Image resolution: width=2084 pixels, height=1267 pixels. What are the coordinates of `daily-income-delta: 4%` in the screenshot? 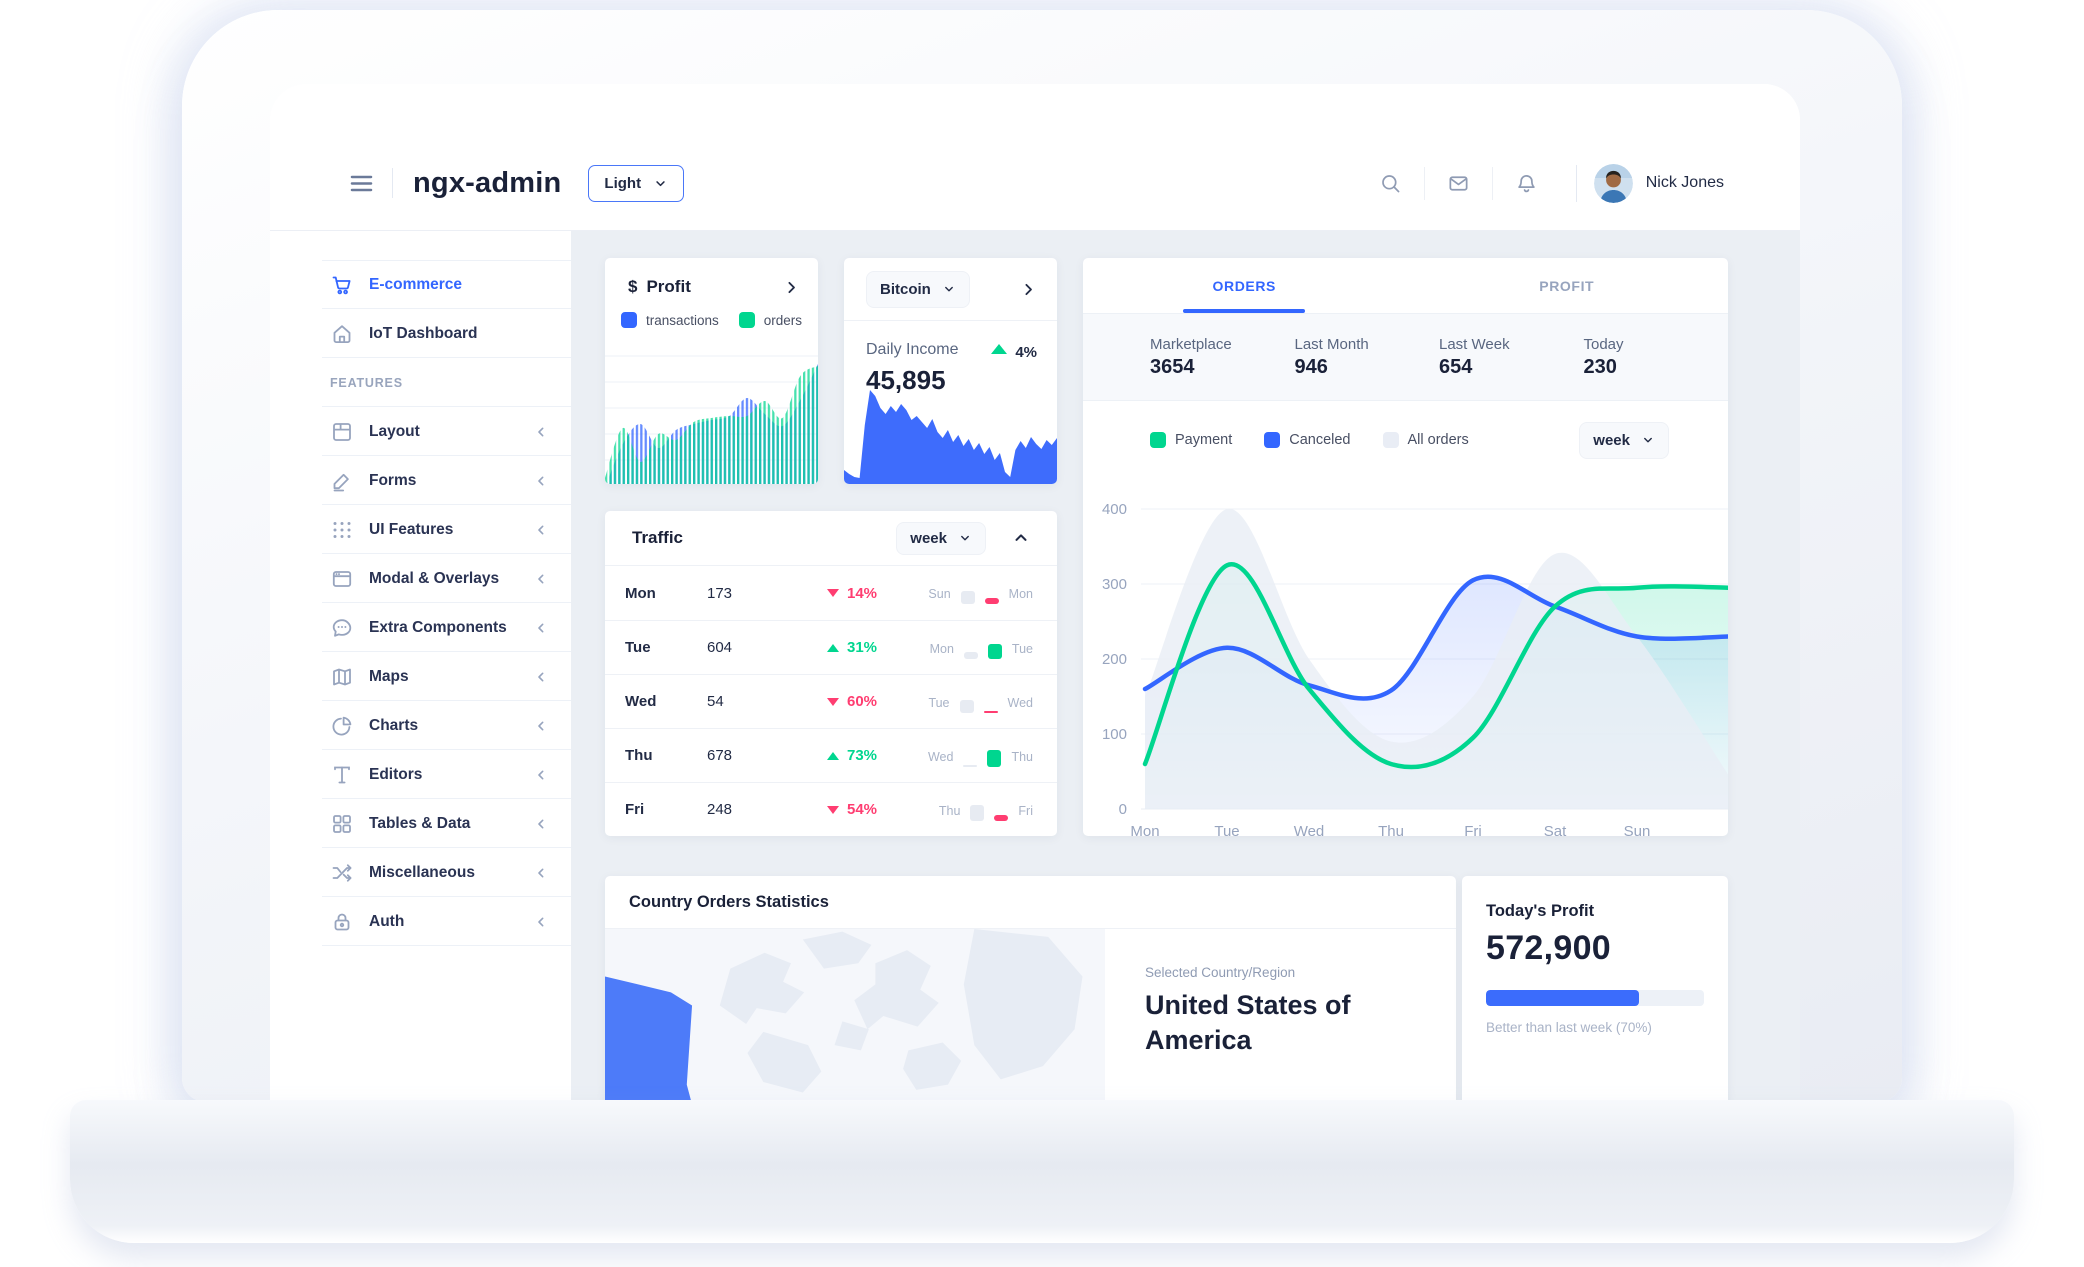 It's located at (1014, 368).